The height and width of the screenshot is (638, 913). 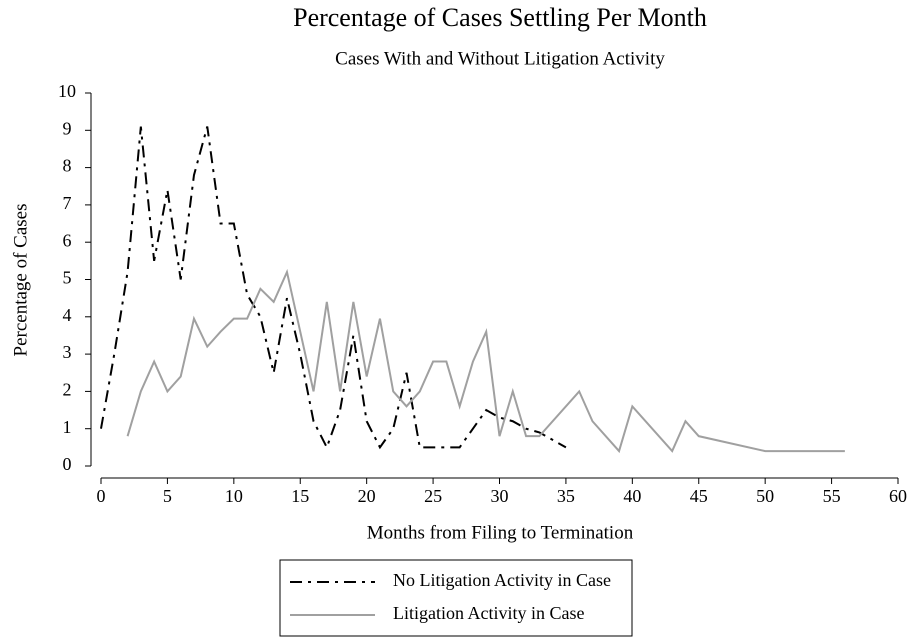 What do you see at coordinates (500, 496) in the screenshot?
I see `x-tick-label: 30` at bounding box center [500, 496].